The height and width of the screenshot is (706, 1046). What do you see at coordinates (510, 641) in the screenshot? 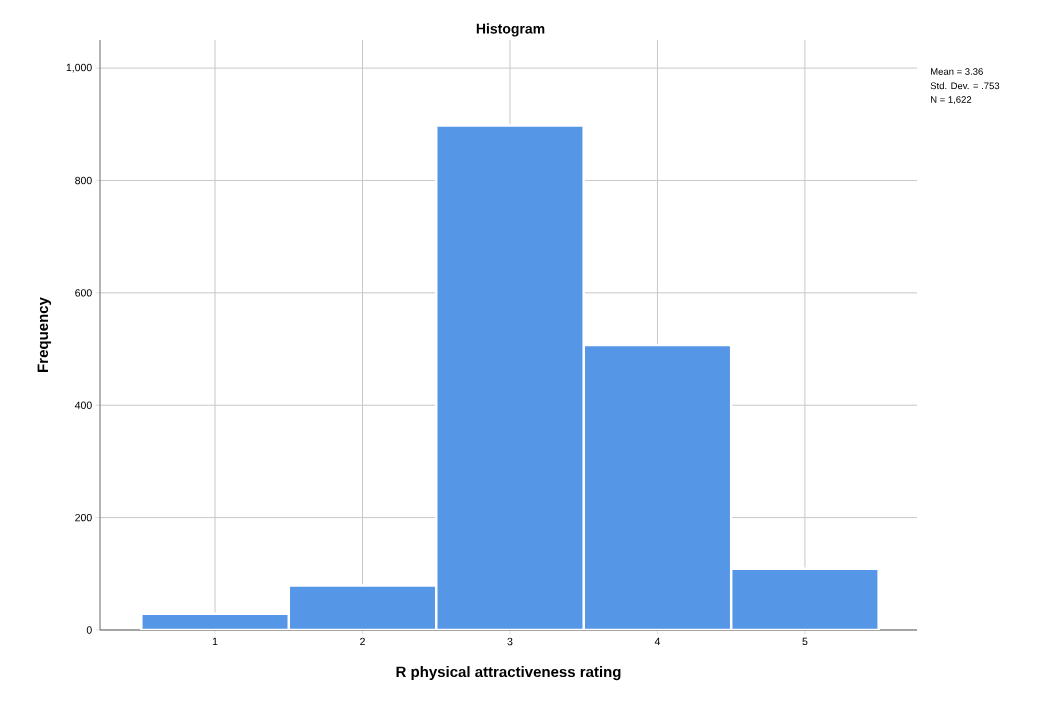
I see `x-tick-label: 3` at bounding box center [510, 641].